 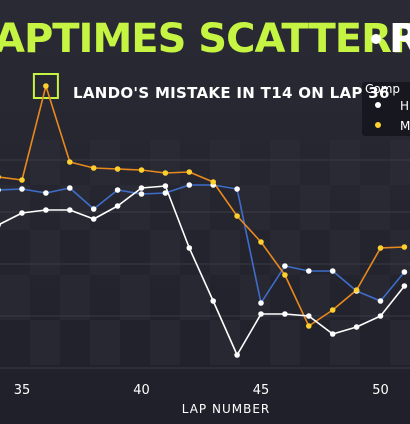 I want to click on legend-entry-m: M, so click(x=405, y=126).